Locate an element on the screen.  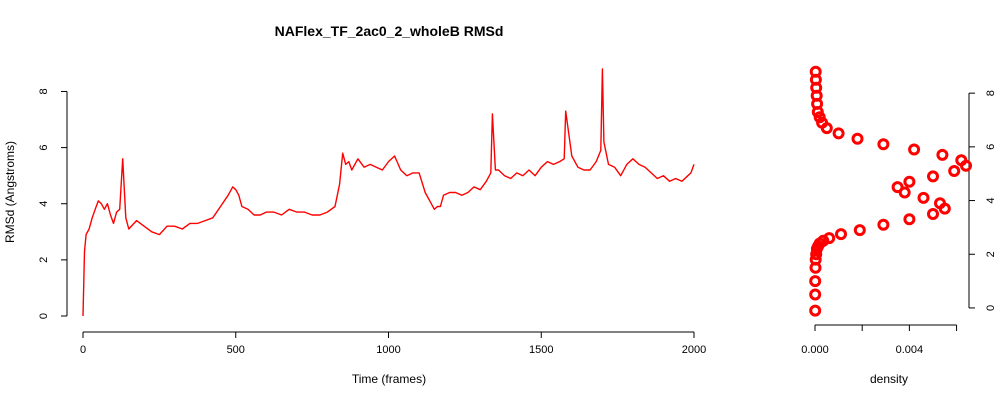
right-tick-label: 4 is located at coordinates (991, 200).